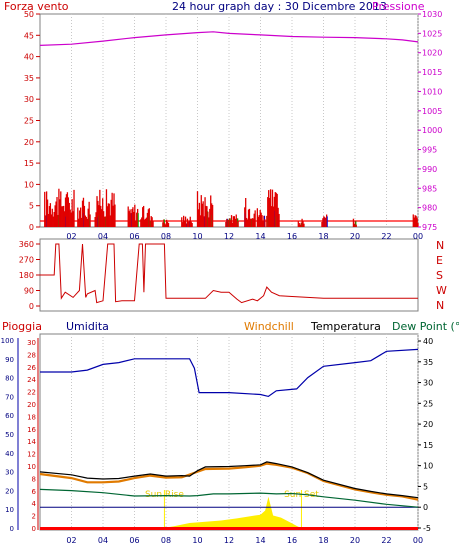 The height and width of the screenshot is (555, 459). I want to click on rain-y-tick: 28, so click(31, 355).